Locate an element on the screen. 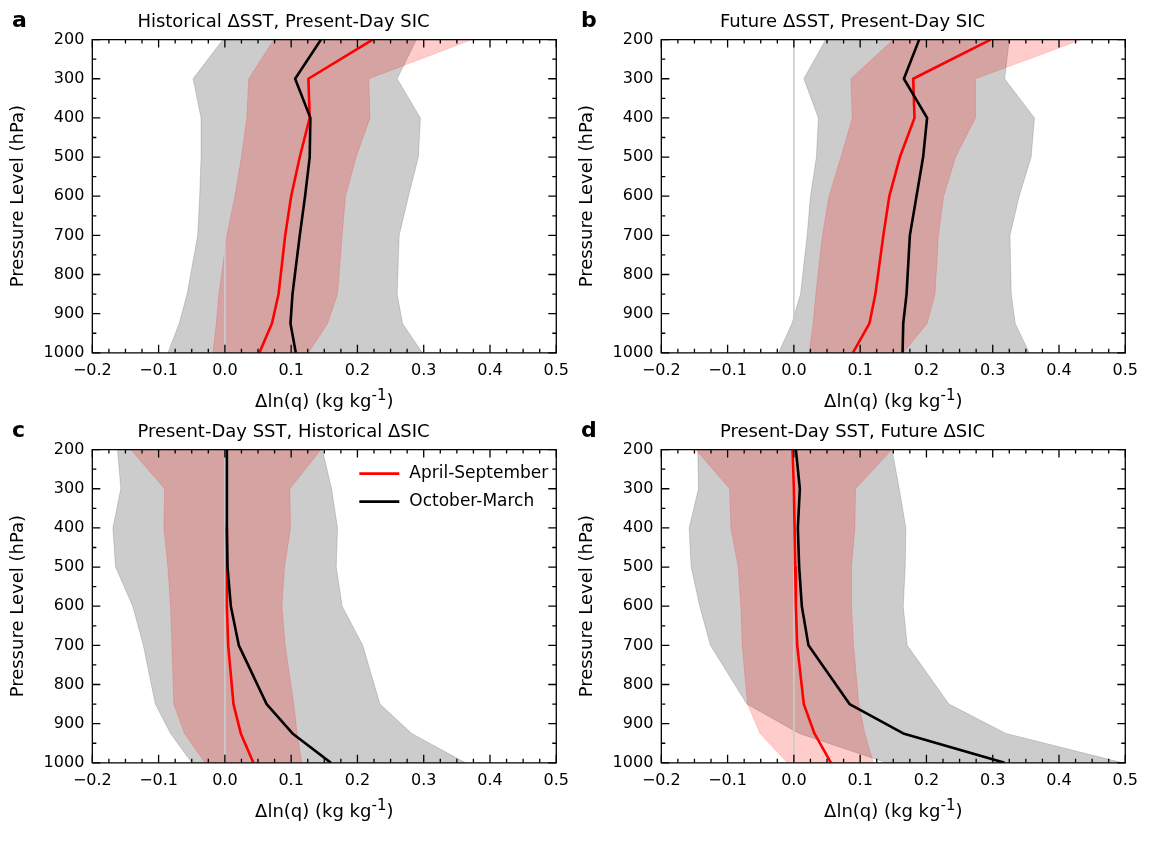 The image size is (1154, 855). text: b is located at coordinates (589, 19).